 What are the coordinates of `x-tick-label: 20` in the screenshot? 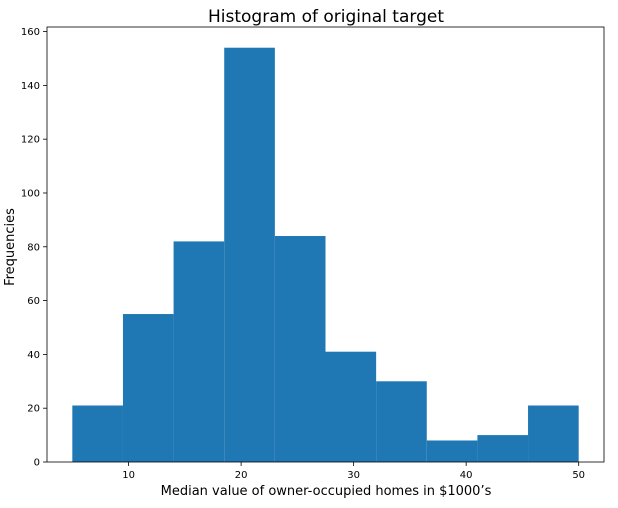 It's located at (241, 475).